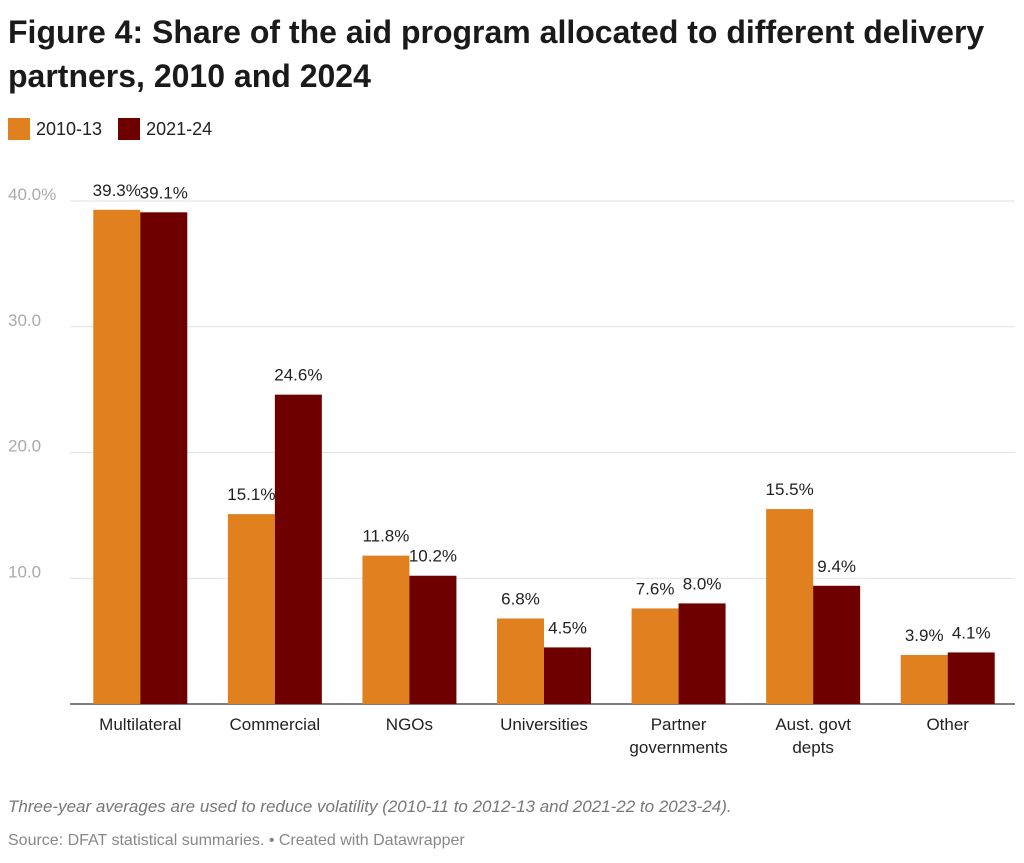 This screenshot has height=863, width=1024. Describe the element at coordinates (971, 632) in the screenshot. I see `value-label: 4.1%` at that location.